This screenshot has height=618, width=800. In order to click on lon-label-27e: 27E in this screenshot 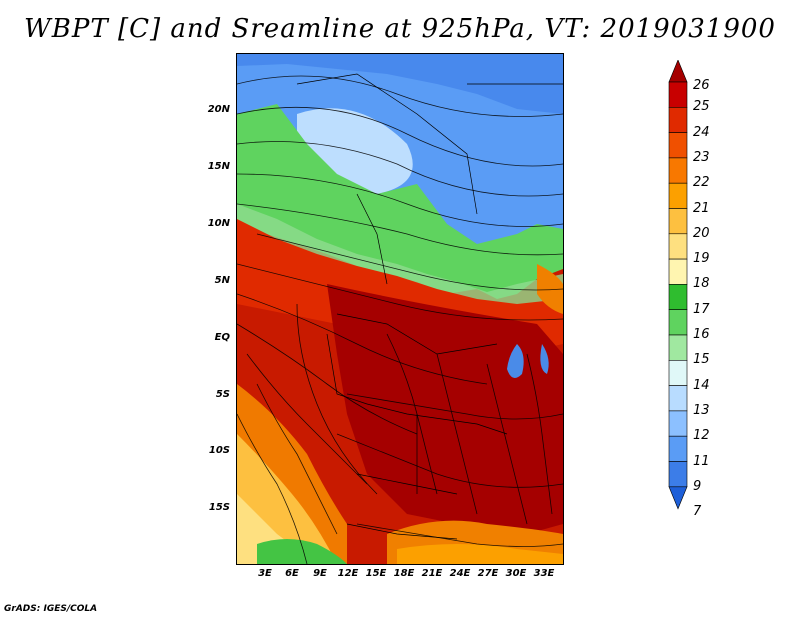, I will do `click(488, 573)`.